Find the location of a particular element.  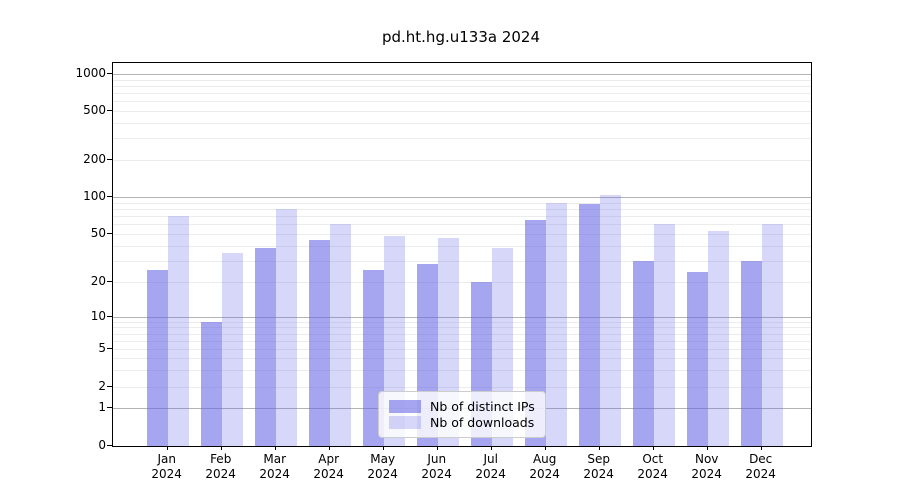

x-tick-label-month: May is located at coordinates (383, 459).